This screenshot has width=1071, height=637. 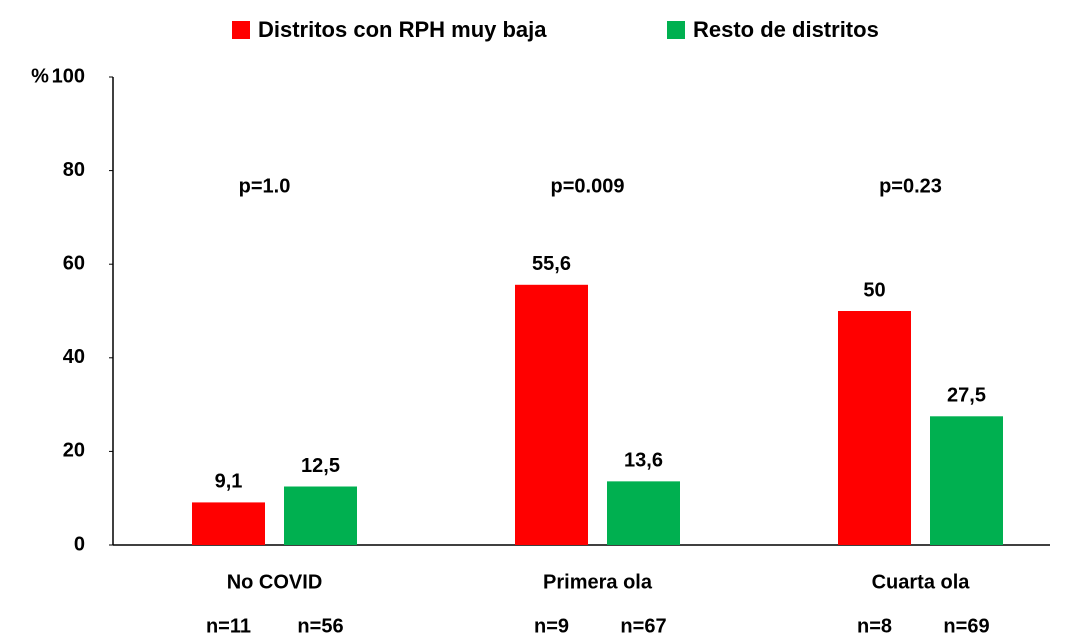 I want to click on y-tick-label: 60, so click(x=74, y=263).